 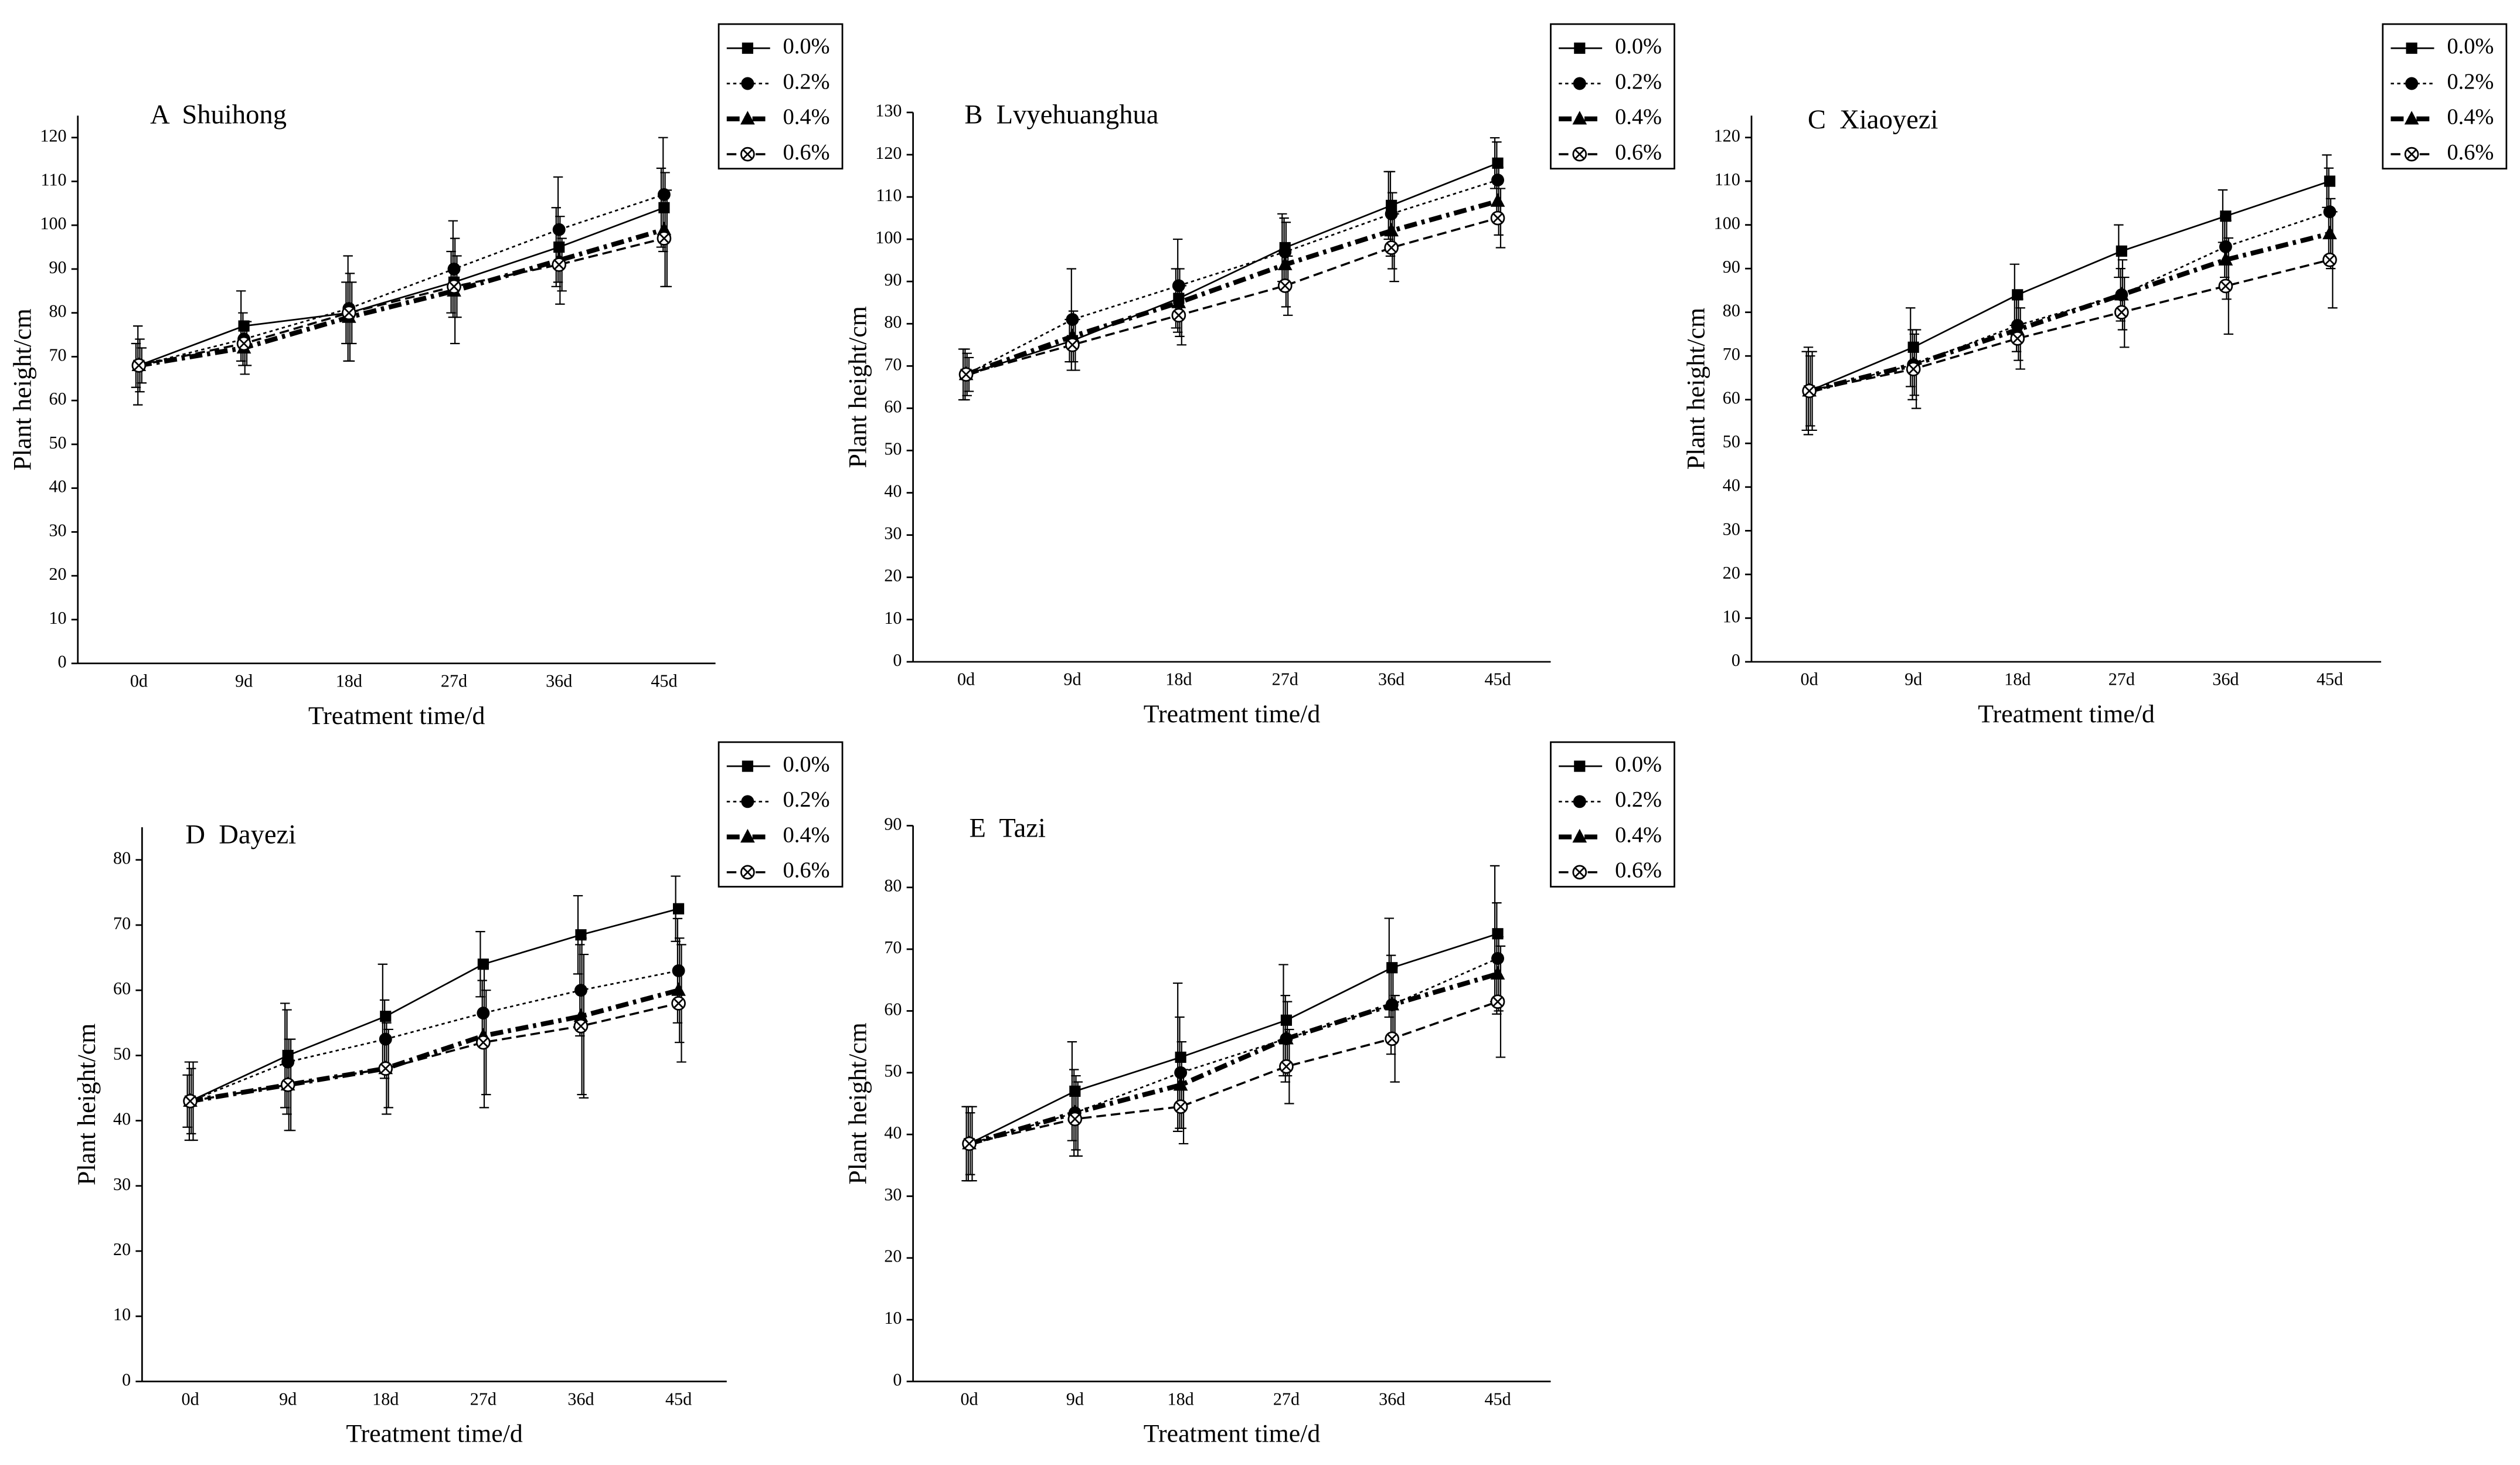 I want to click on y-tick-label: 100, so click(x=53, y=223).